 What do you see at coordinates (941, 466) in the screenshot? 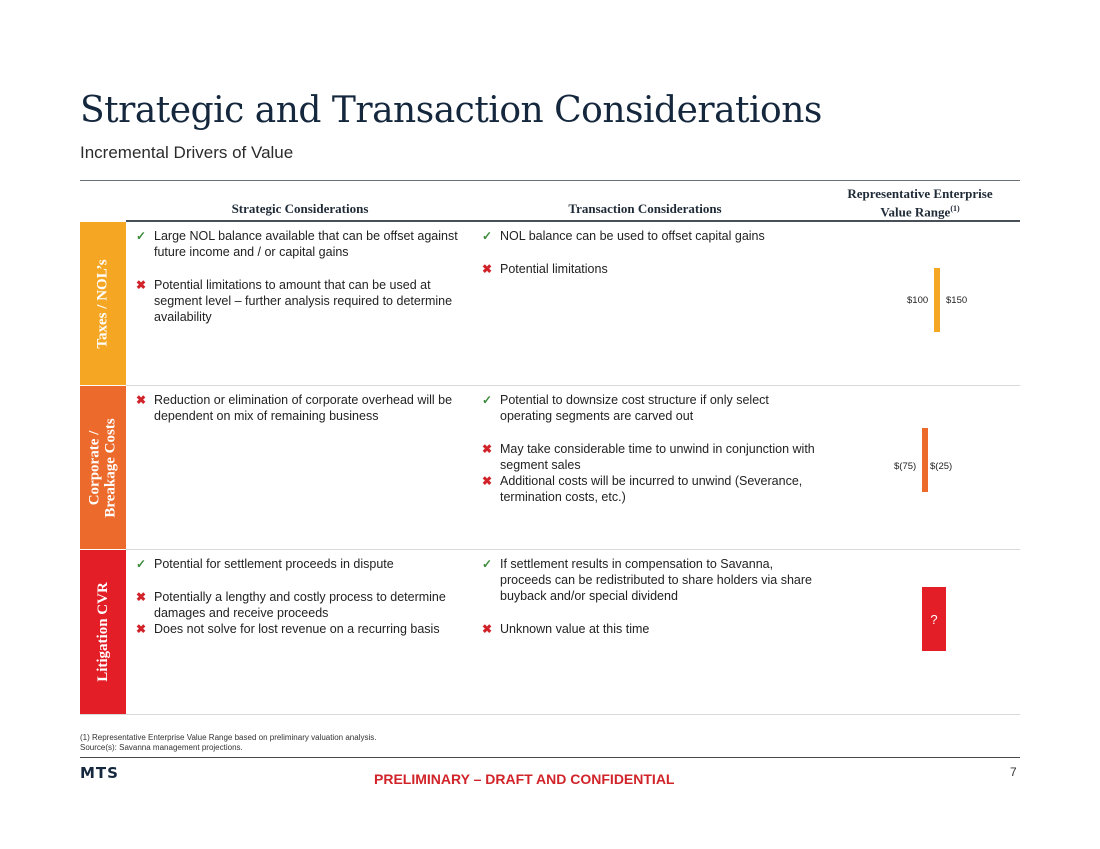
I see `range-high-corporate: $(25)` at bounding box center [941, 466].